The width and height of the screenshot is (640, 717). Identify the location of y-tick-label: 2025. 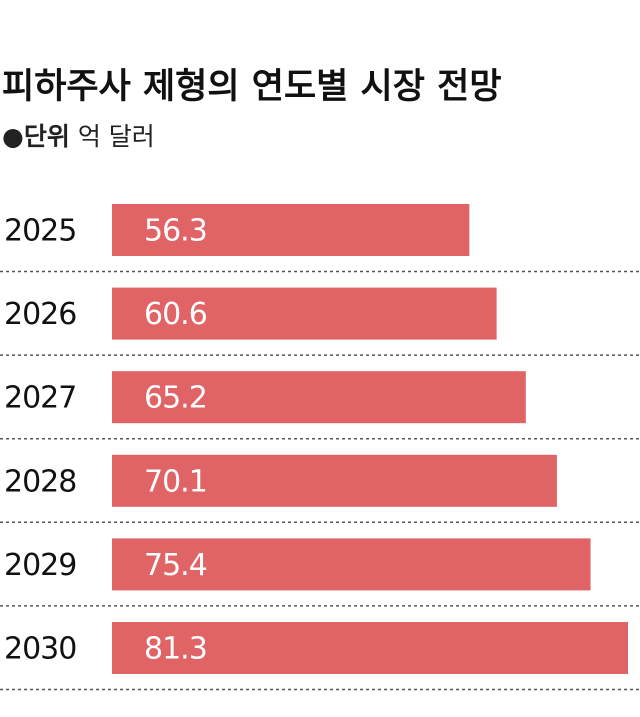
(40, 231).